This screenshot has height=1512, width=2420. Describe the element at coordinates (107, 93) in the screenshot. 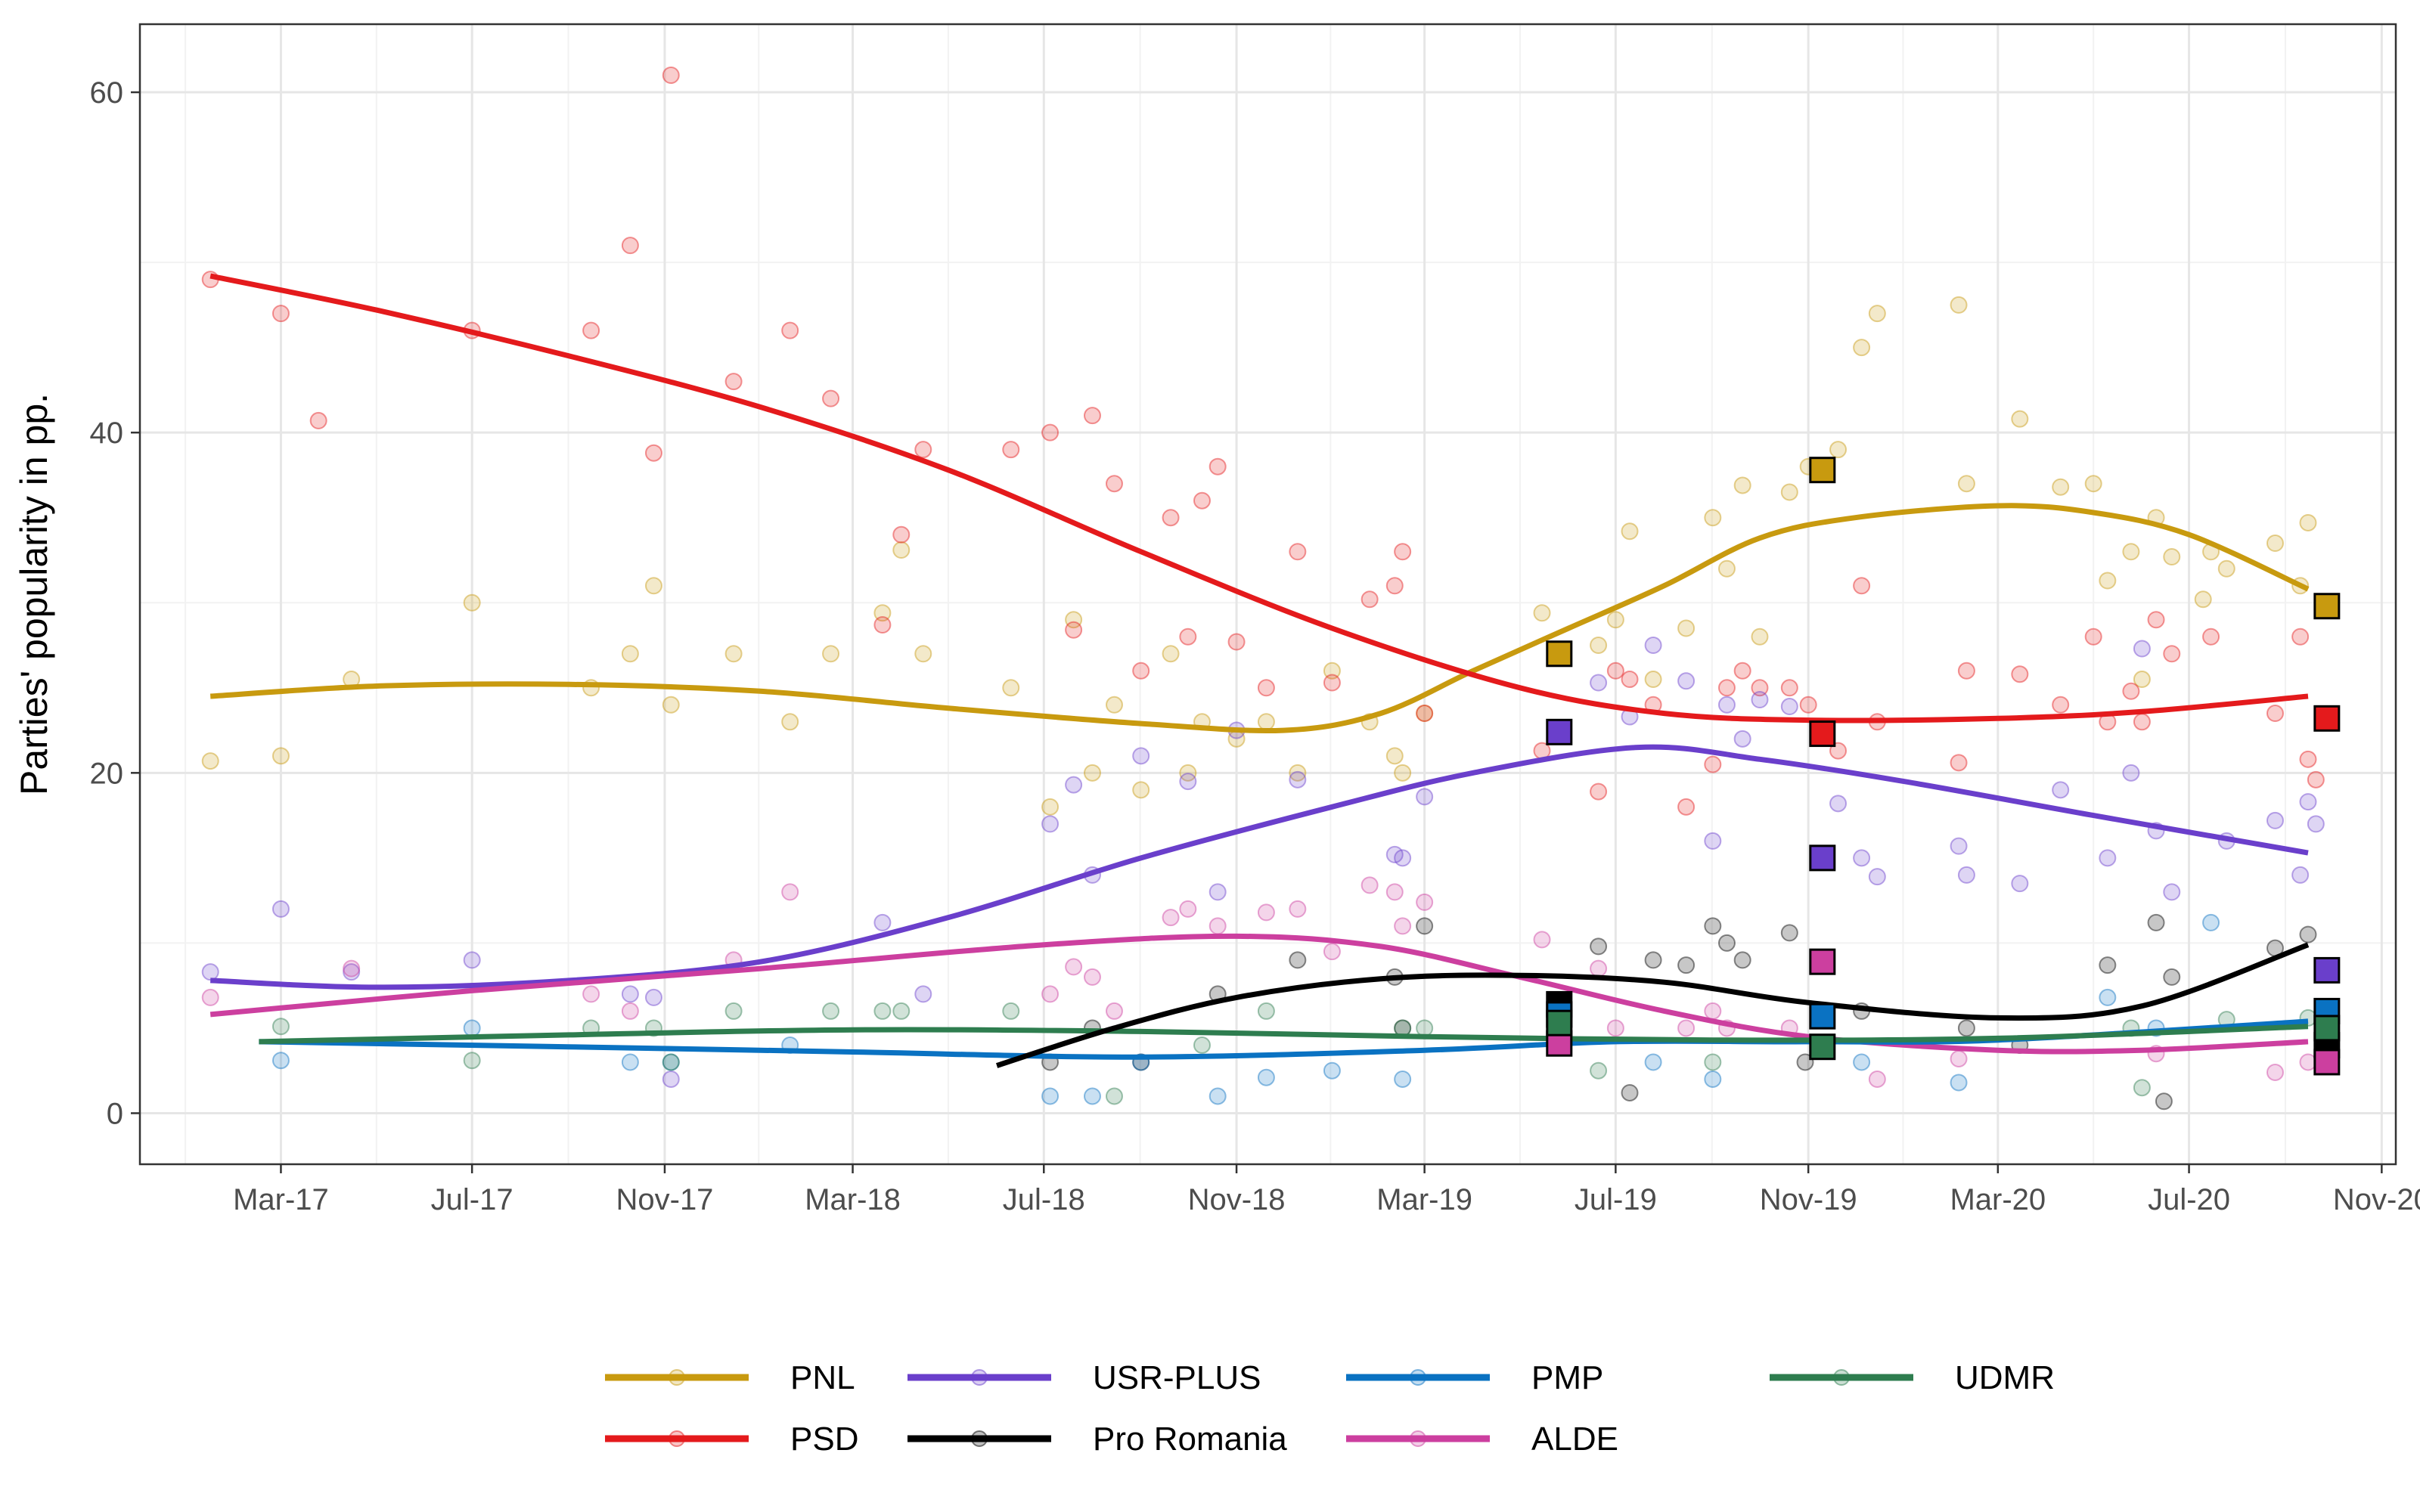

I see `y-tick-label: 60` at that location.